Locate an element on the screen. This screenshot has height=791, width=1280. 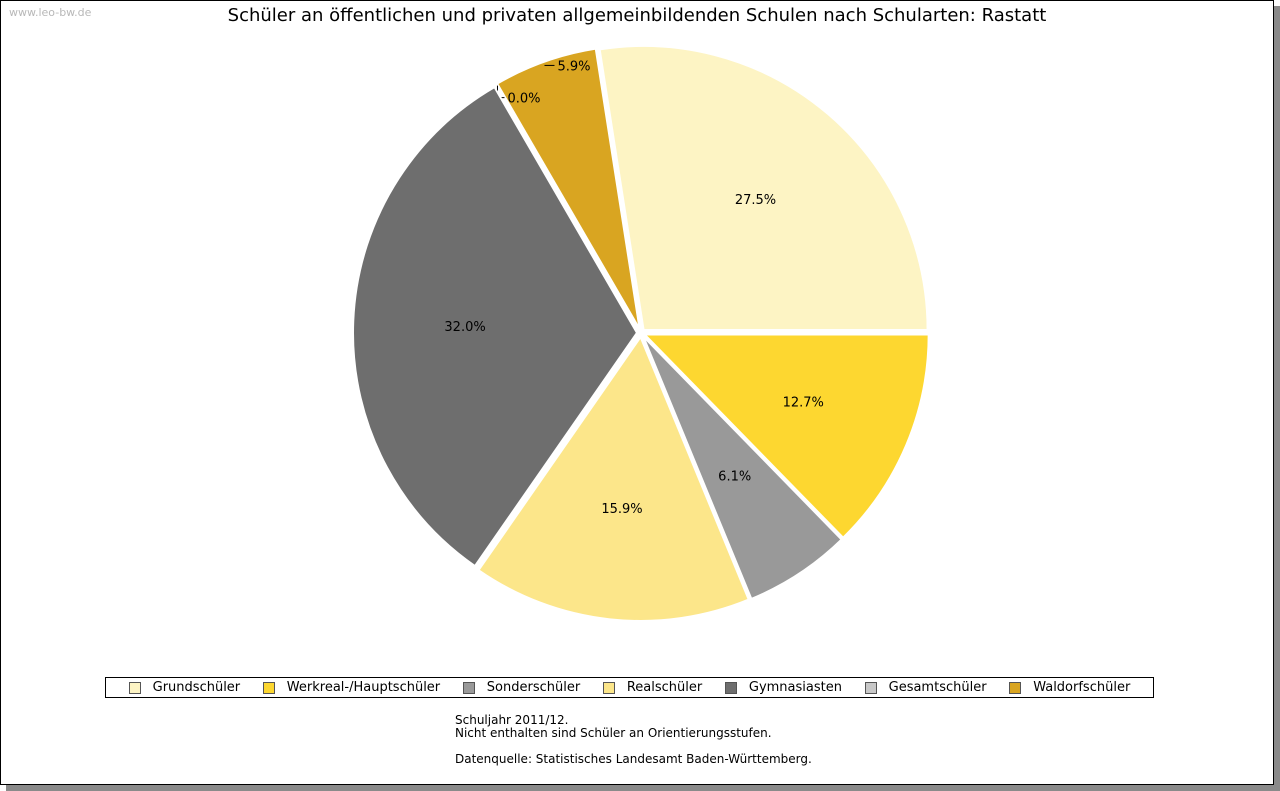
footnote-school-year: Schuljahr 2011/12. is located at coordinates (512, 720).